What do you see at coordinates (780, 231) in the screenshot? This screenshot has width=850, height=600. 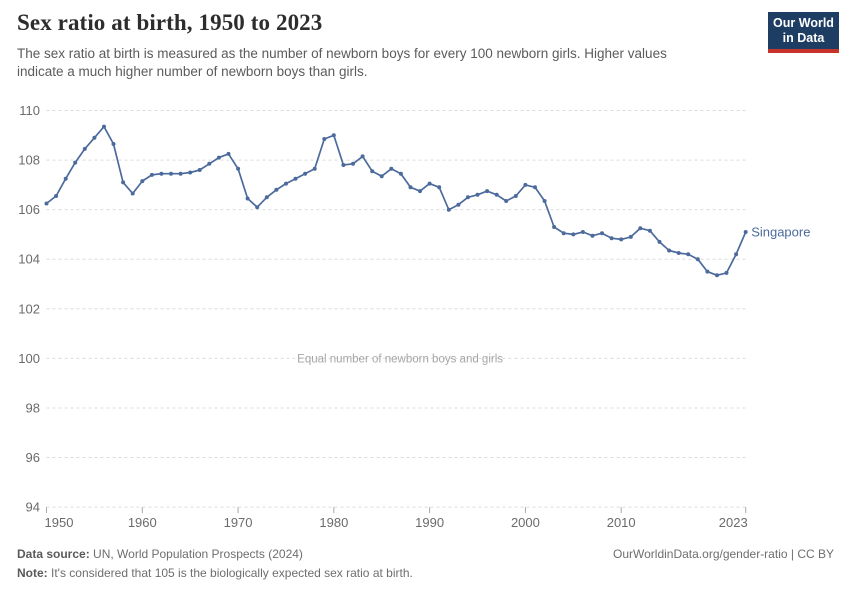 I see `entity-label: Singapore` at bounding box center [780, 231].